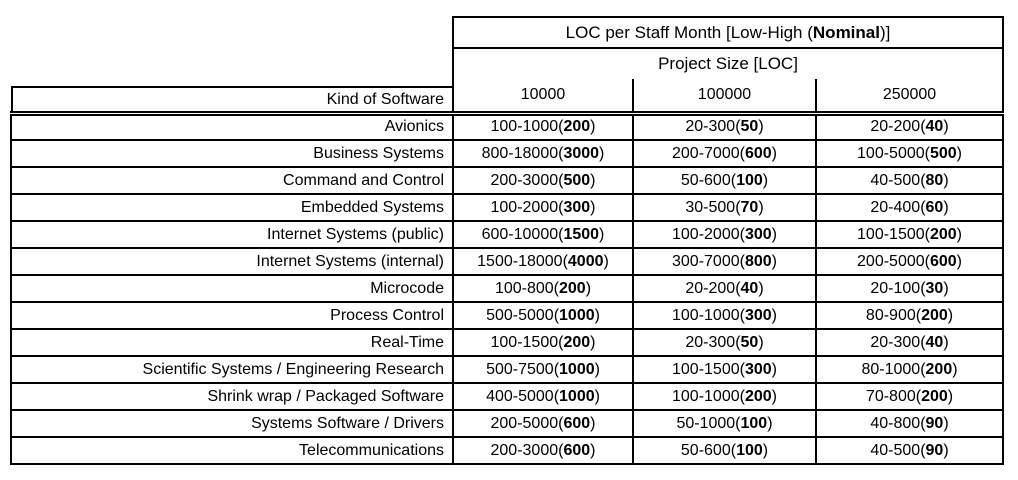  Describe the element at coordinates (749, 342) in the screenshot. I see `nominal-value: 50` at that location.